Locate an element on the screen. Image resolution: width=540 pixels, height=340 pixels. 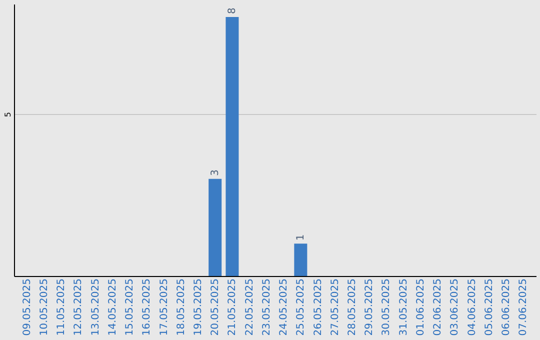
x-tick-label: 28.05.2025 is located at coordinates (352, 307).